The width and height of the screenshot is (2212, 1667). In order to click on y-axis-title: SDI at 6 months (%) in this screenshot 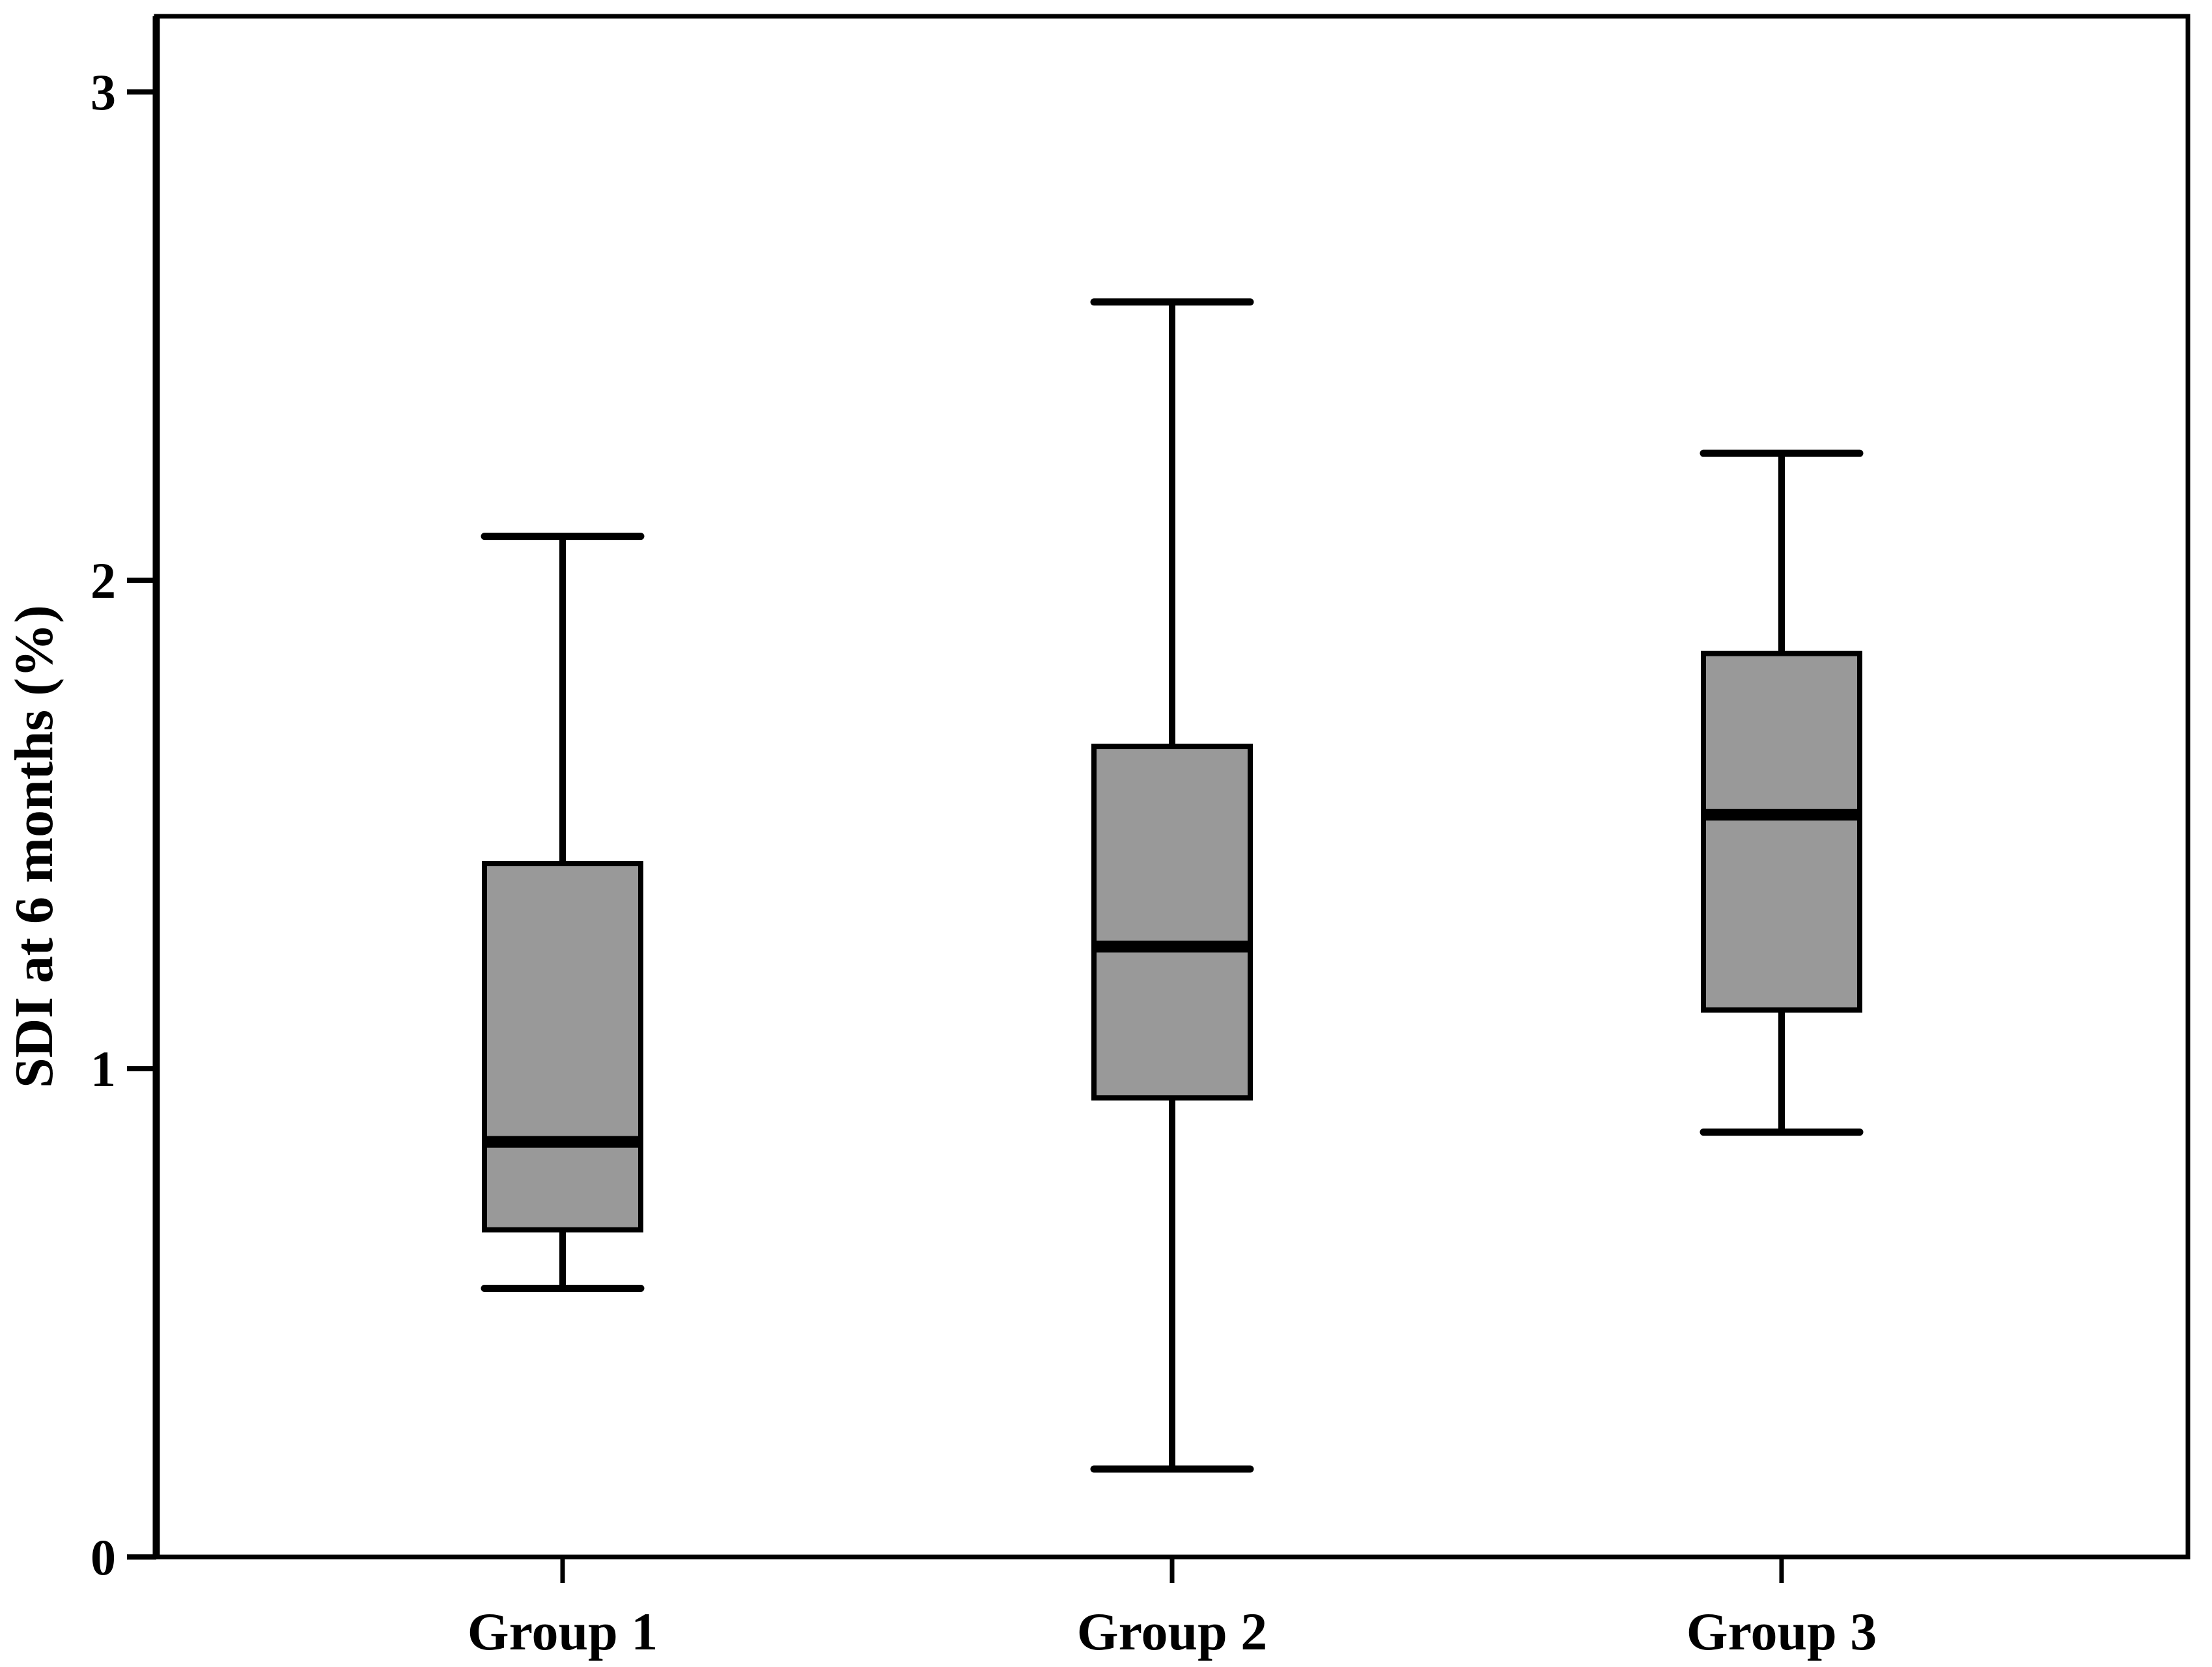, I will do `click(34, 847)`.